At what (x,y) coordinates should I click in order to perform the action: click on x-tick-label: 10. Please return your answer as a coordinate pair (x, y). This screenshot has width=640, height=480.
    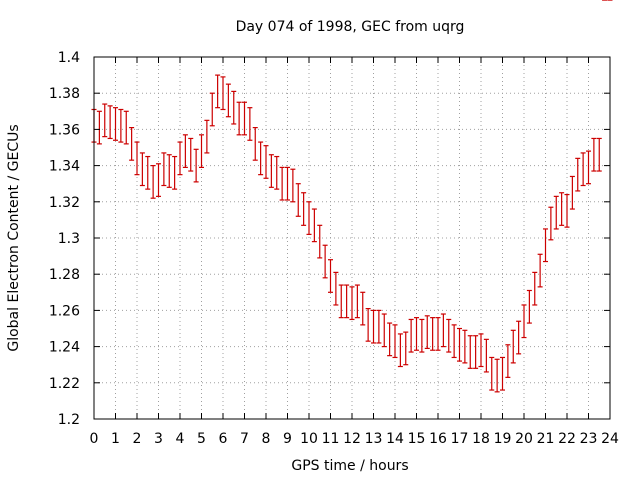
    Looking at the image, I should click on (309, 439).